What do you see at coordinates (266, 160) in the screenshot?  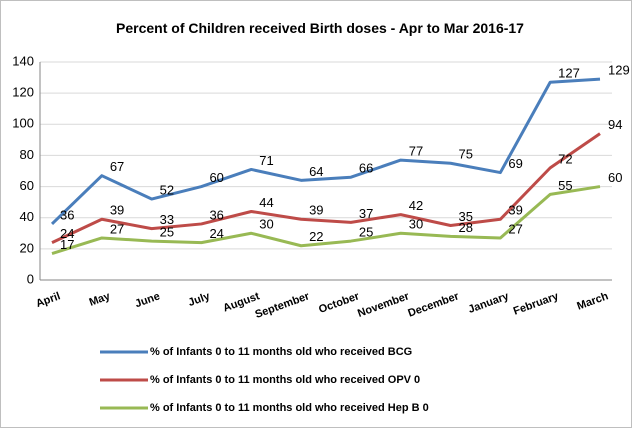 I see `data-label: 71` at bounding box center [266, 160].